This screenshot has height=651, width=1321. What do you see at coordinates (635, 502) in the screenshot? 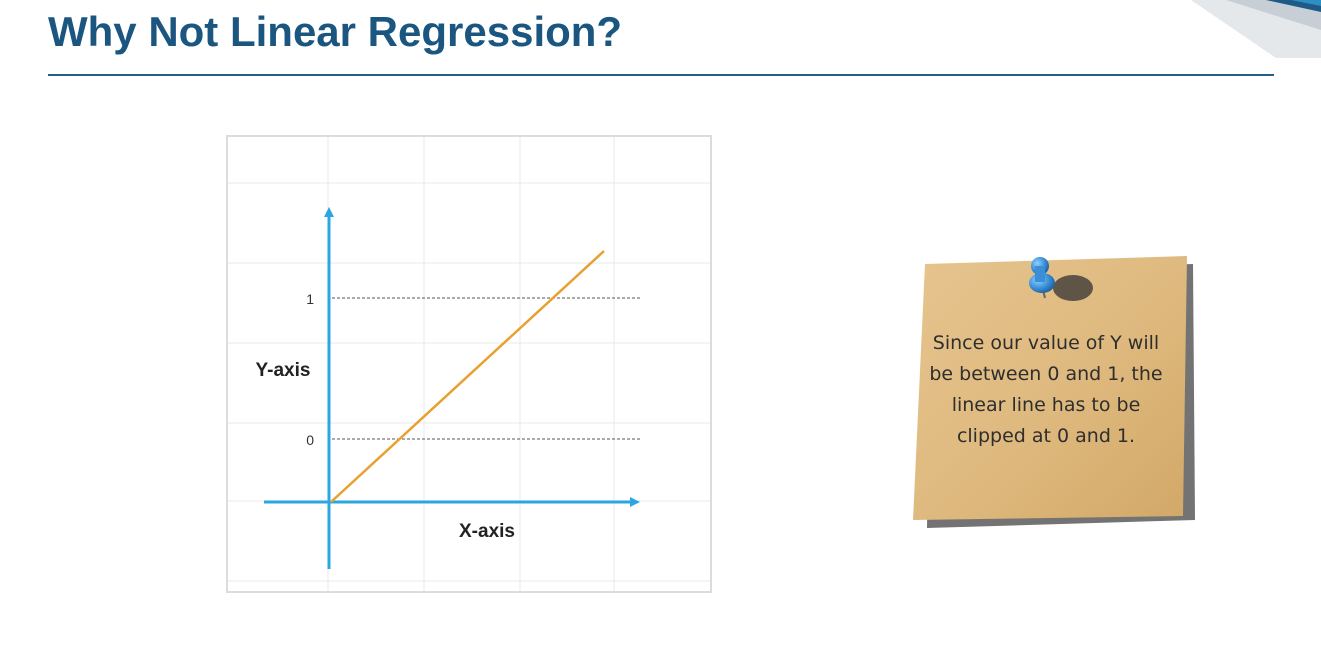
I see `x-axis-arrow` at bounding box center [635, 502].